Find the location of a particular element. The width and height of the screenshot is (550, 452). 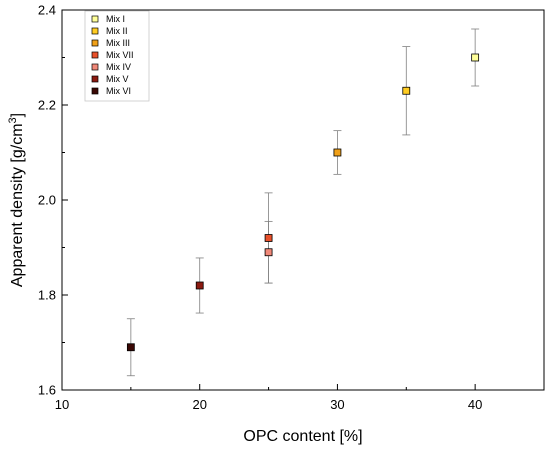

legend-label: Mix V is located at coordinates (117, 79).